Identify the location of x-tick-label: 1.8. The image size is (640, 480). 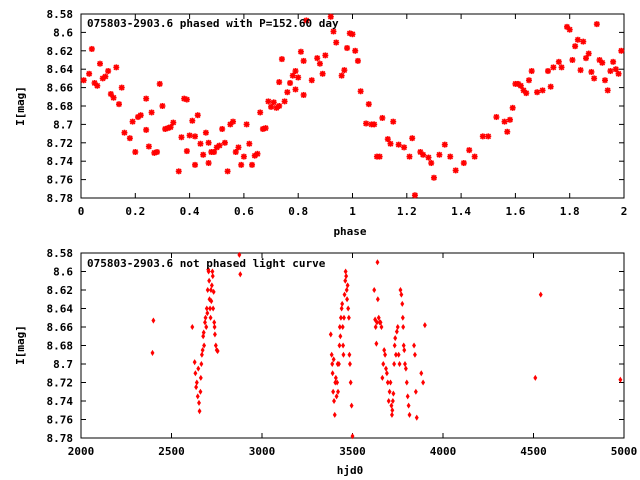
(570, 211).